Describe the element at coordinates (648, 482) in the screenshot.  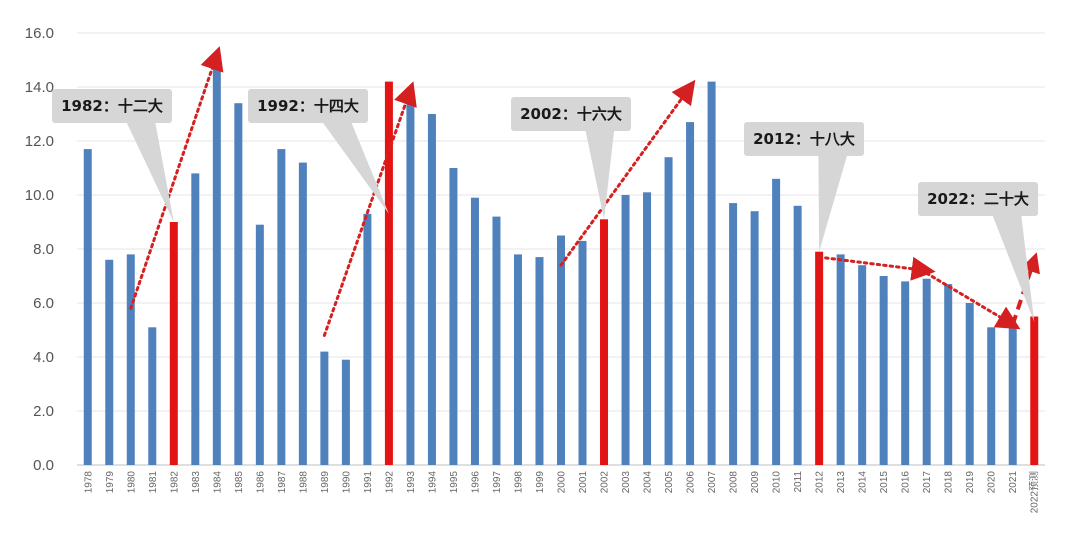
I see `x-tick-label: 2004` at that location.